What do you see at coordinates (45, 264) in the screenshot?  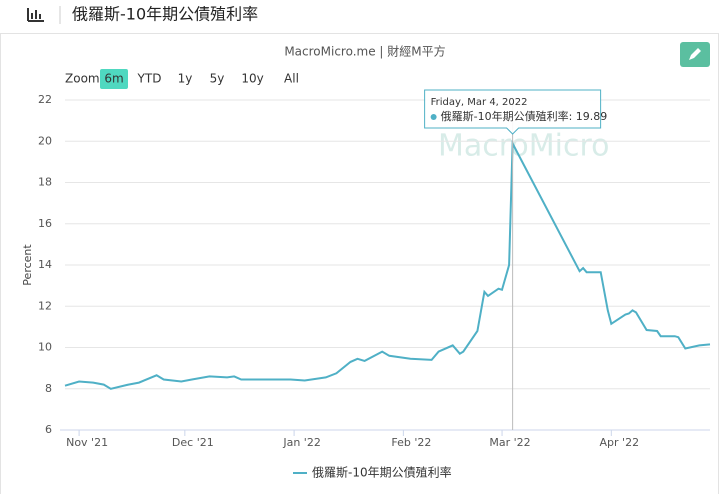 I see `y-tick-label: 14` at bounding box center [45, 264].